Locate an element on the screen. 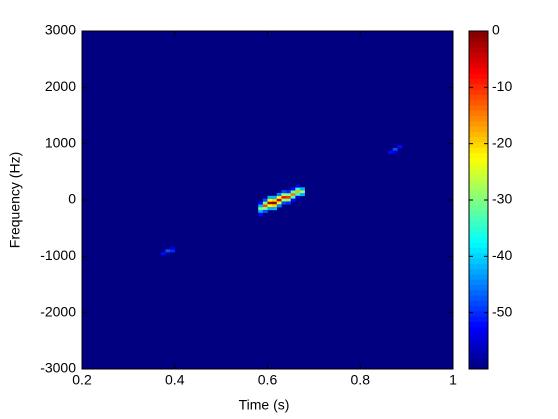 Image resolution: width=558 pixels, height=419 pixels. colorbar-tick-label: -20 is located at coordinates (502, 142).